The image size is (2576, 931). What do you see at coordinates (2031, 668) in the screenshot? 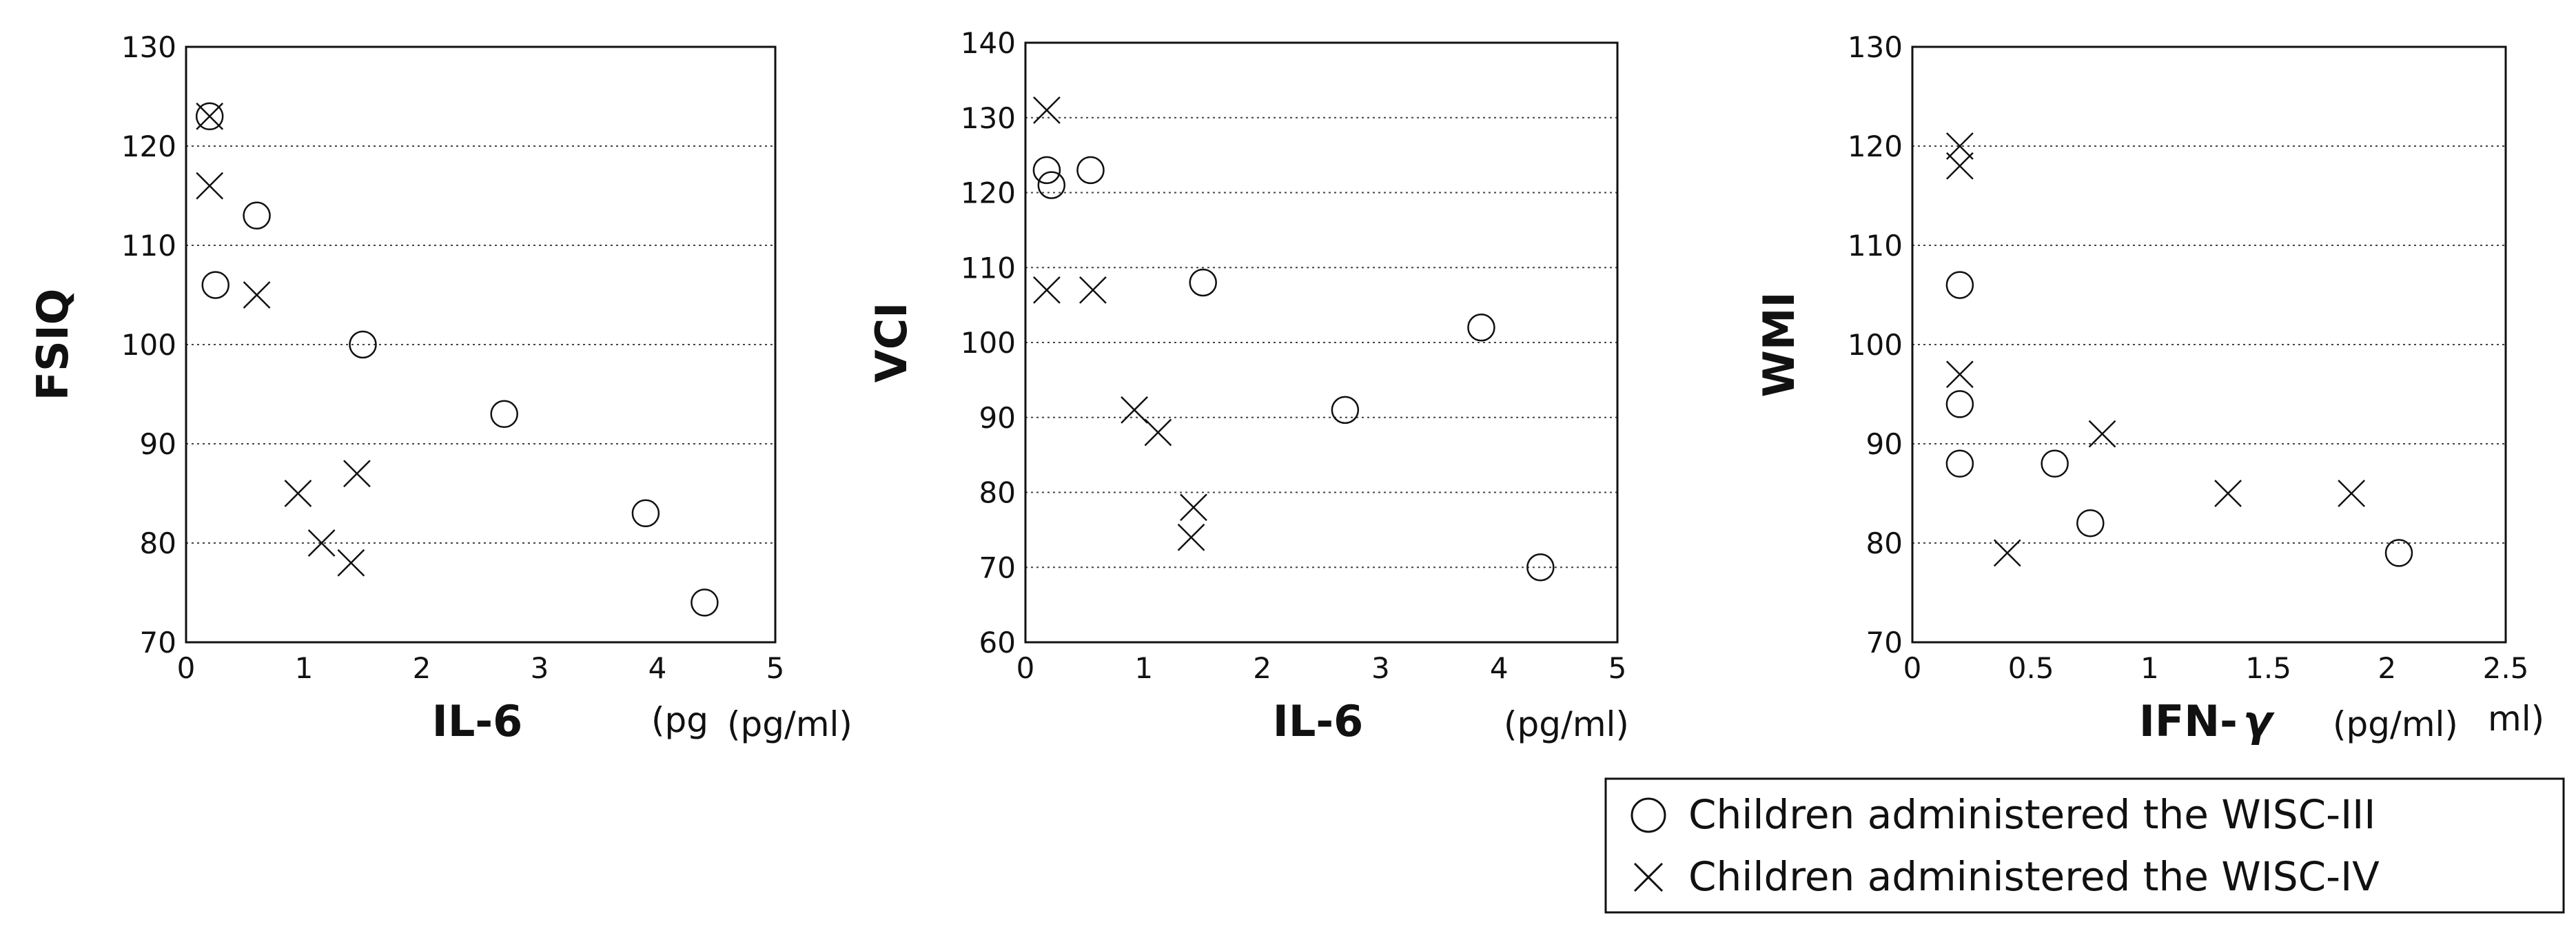
I see `x-tick-label: 0.5` at bounding box center [2031, 668].